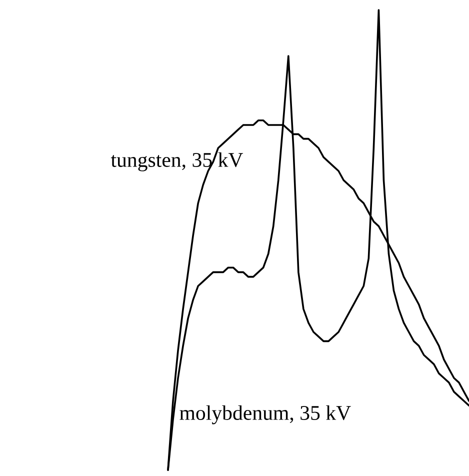 This screenshot has height=476, width=469. Describe the element at coordinates (265, 414) in the screenshot. I see `series-label: molybdenum, 35 kV` at that location.